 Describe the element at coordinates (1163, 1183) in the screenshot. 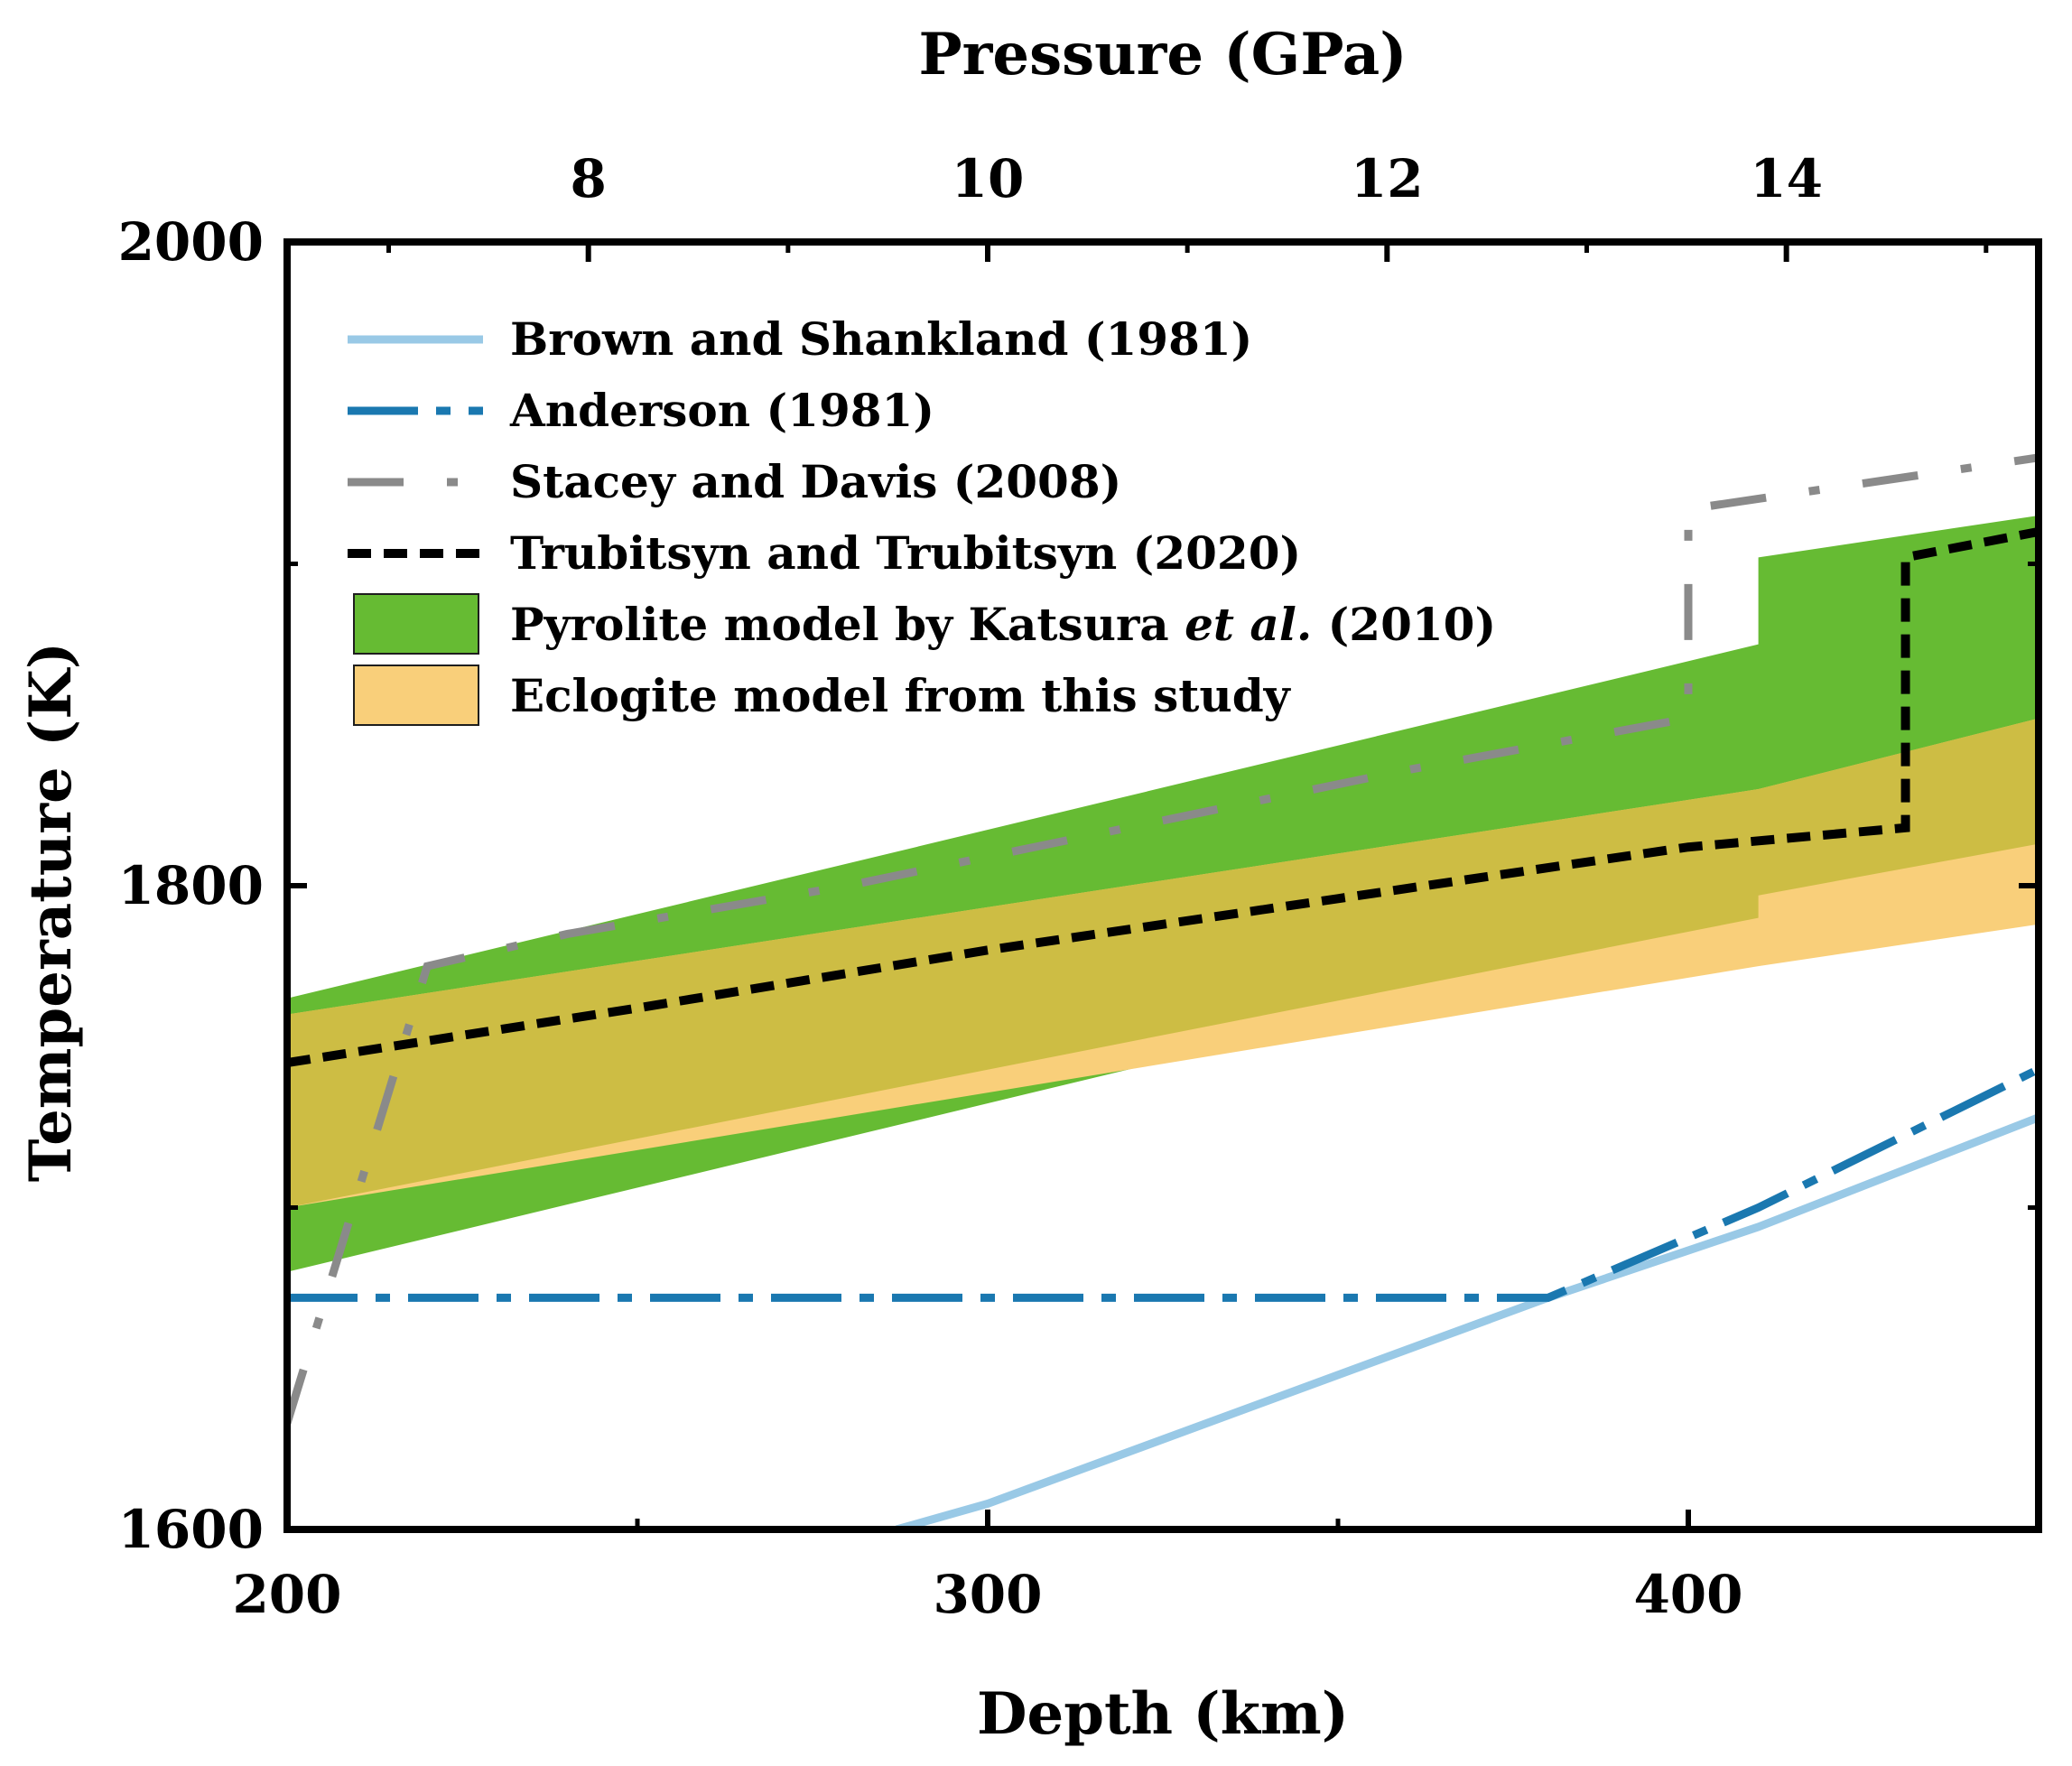

I see `series-anderson-1981` at that location.